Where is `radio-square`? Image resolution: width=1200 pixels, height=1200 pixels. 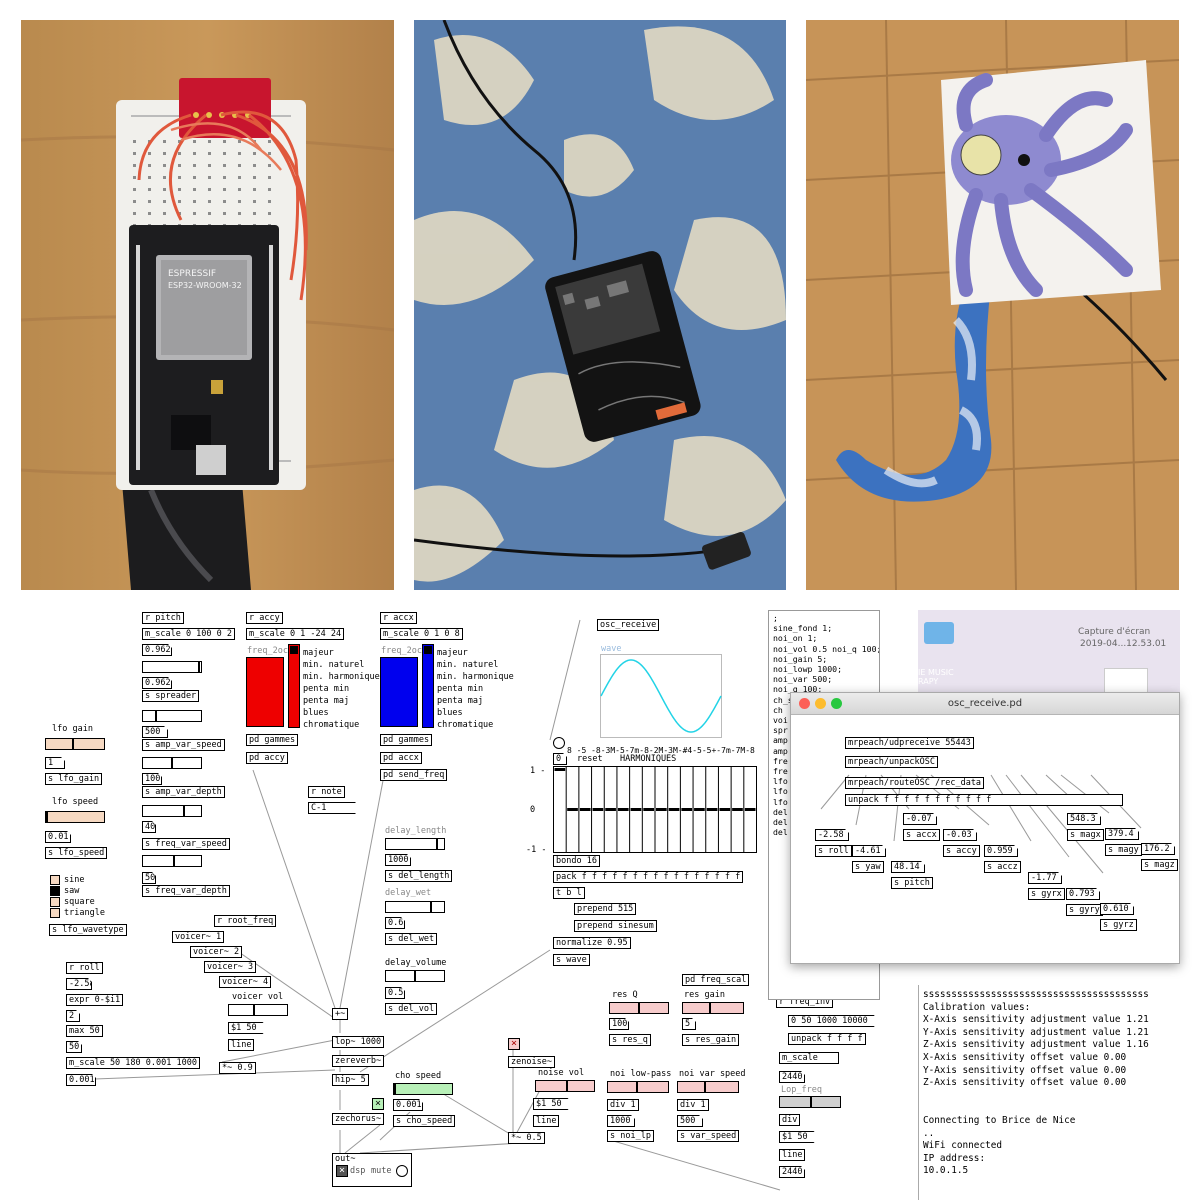 radio-square is located at coordinates (55, 902).